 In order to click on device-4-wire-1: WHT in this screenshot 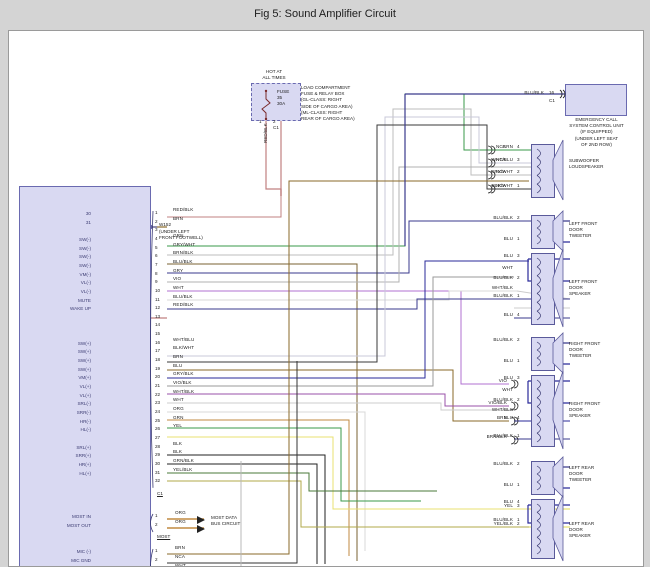, I will do `click(507, 389)`.